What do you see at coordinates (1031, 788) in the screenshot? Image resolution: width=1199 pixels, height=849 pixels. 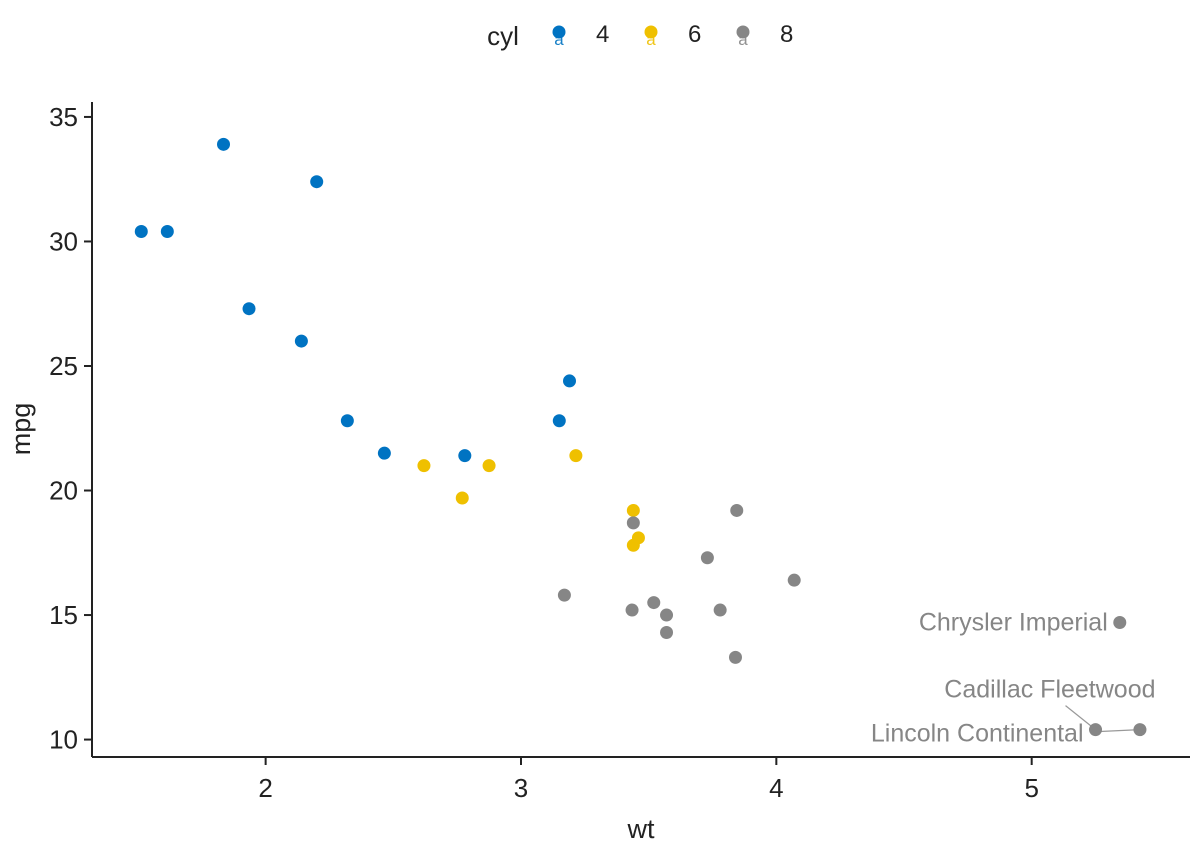 I see `x-tick-label: 5` at bounding box center [1031, 788].